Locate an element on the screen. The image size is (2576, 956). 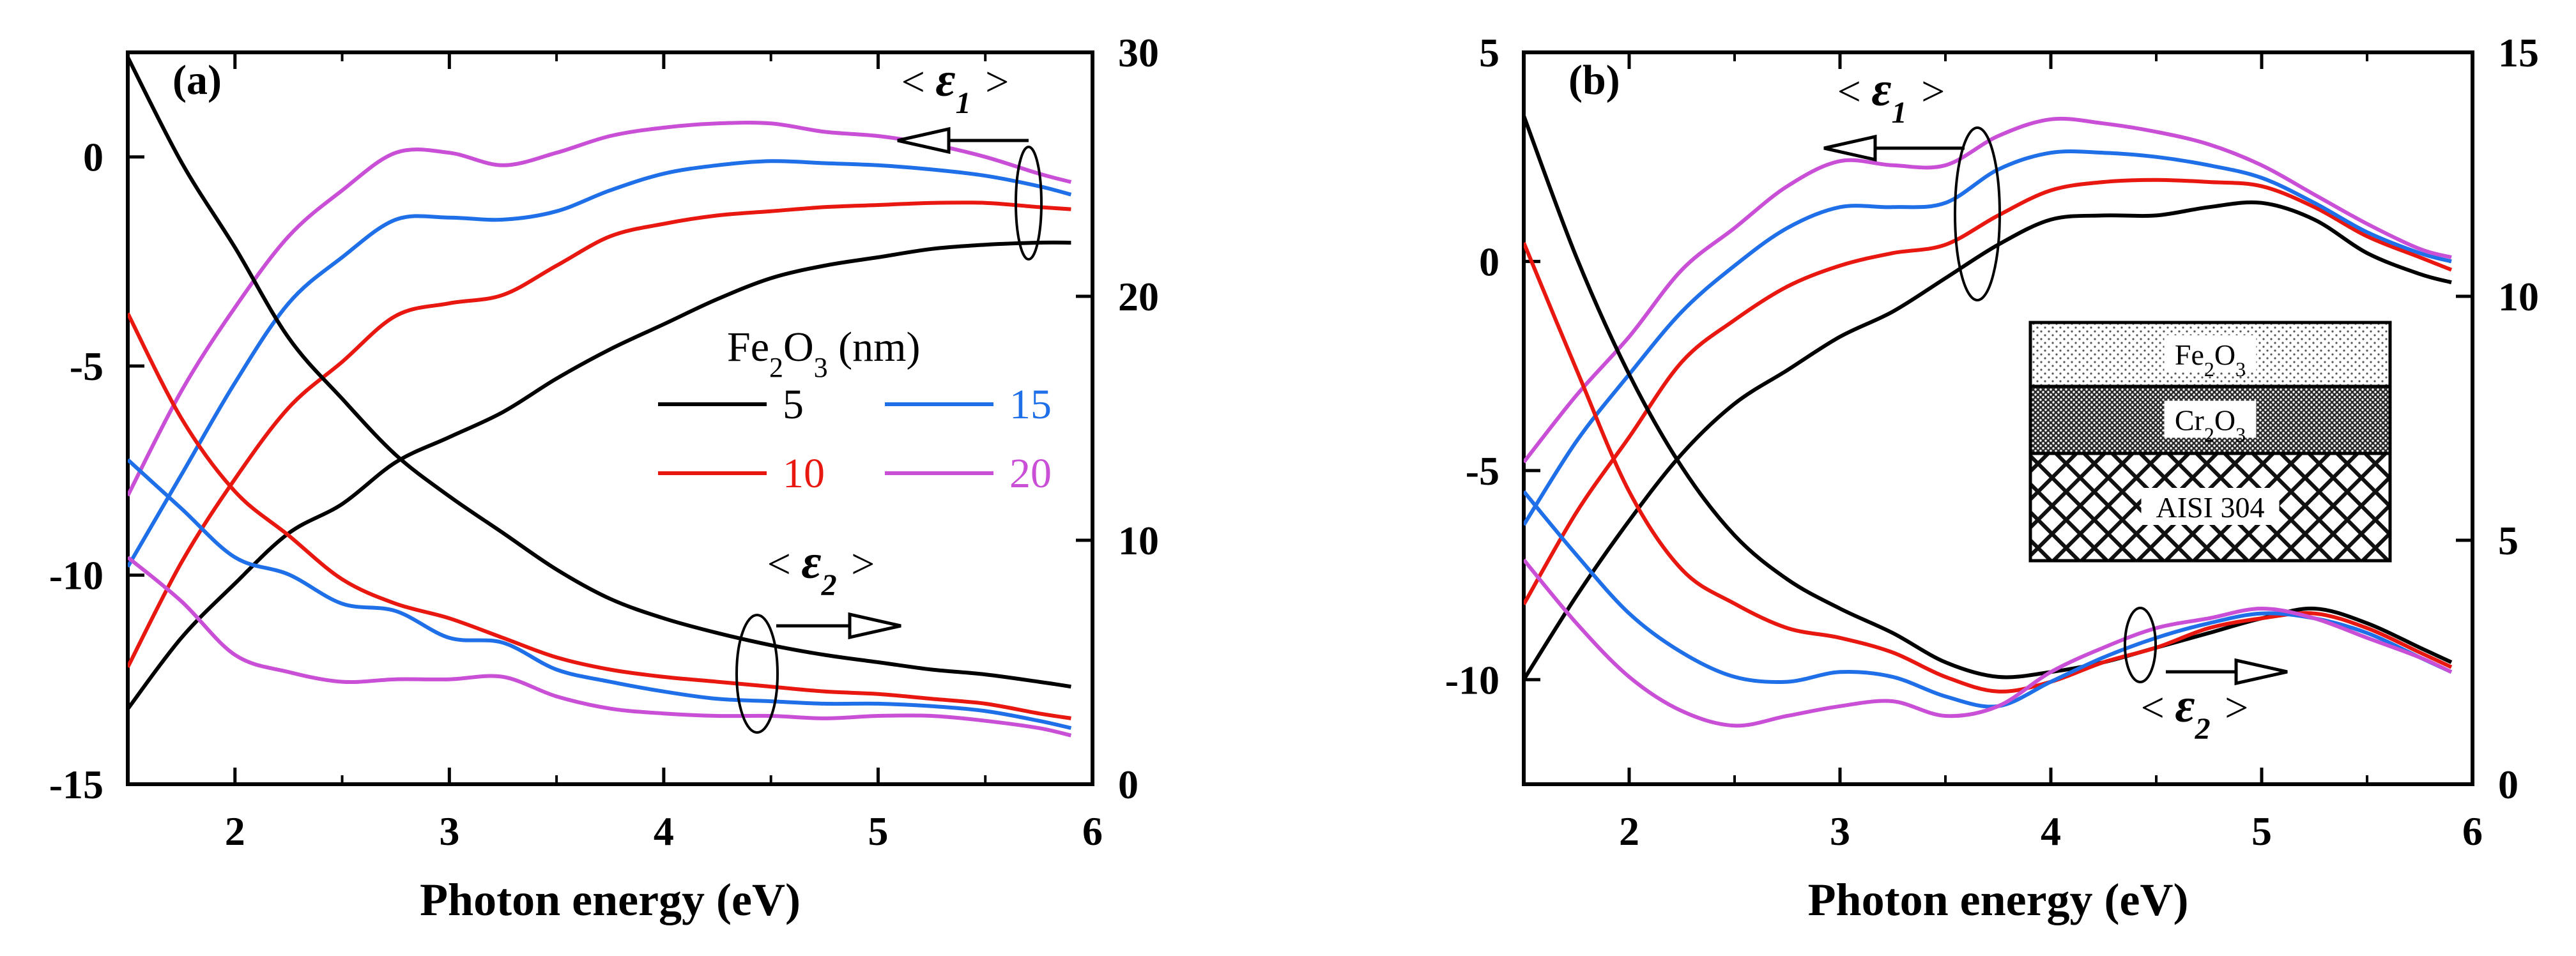
series-line-20nm-eps1 is located at coordinates (1988, 290).